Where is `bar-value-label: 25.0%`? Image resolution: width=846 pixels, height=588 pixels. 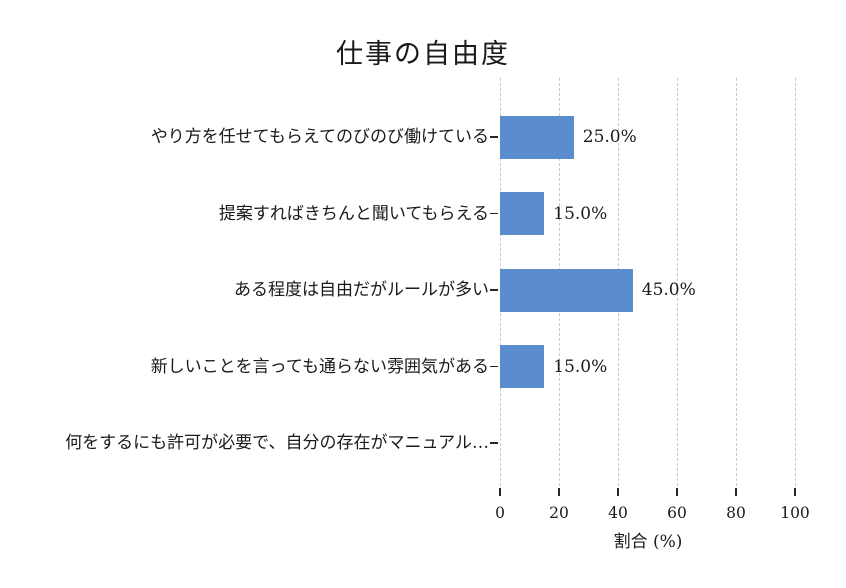 bar-value-label: 25.0% is located at coordinates (609, 137).